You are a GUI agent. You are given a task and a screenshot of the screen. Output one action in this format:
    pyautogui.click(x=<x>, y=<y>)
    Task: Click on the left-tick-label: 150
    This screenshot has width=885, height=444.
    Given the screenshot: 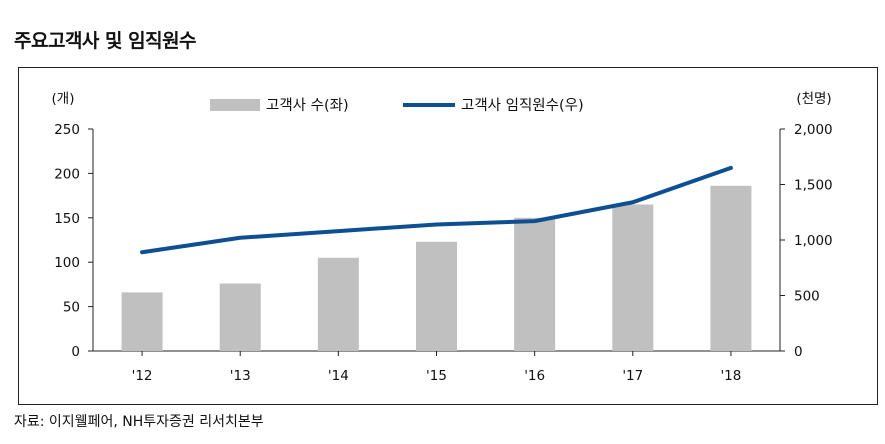 What is the action you would take?
    pyautogui.click(x=67, y=219)
    